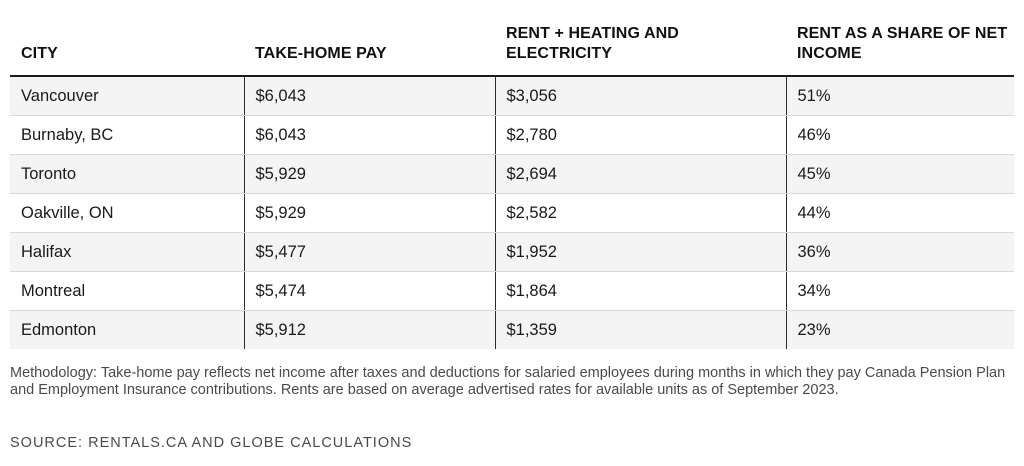 The width and height of the screenshot is (1024, 466). What do you see at coordinates (640, 135) in the screenshot?
I see `rent-cell: $2,780` at bounding box center [640, 135].